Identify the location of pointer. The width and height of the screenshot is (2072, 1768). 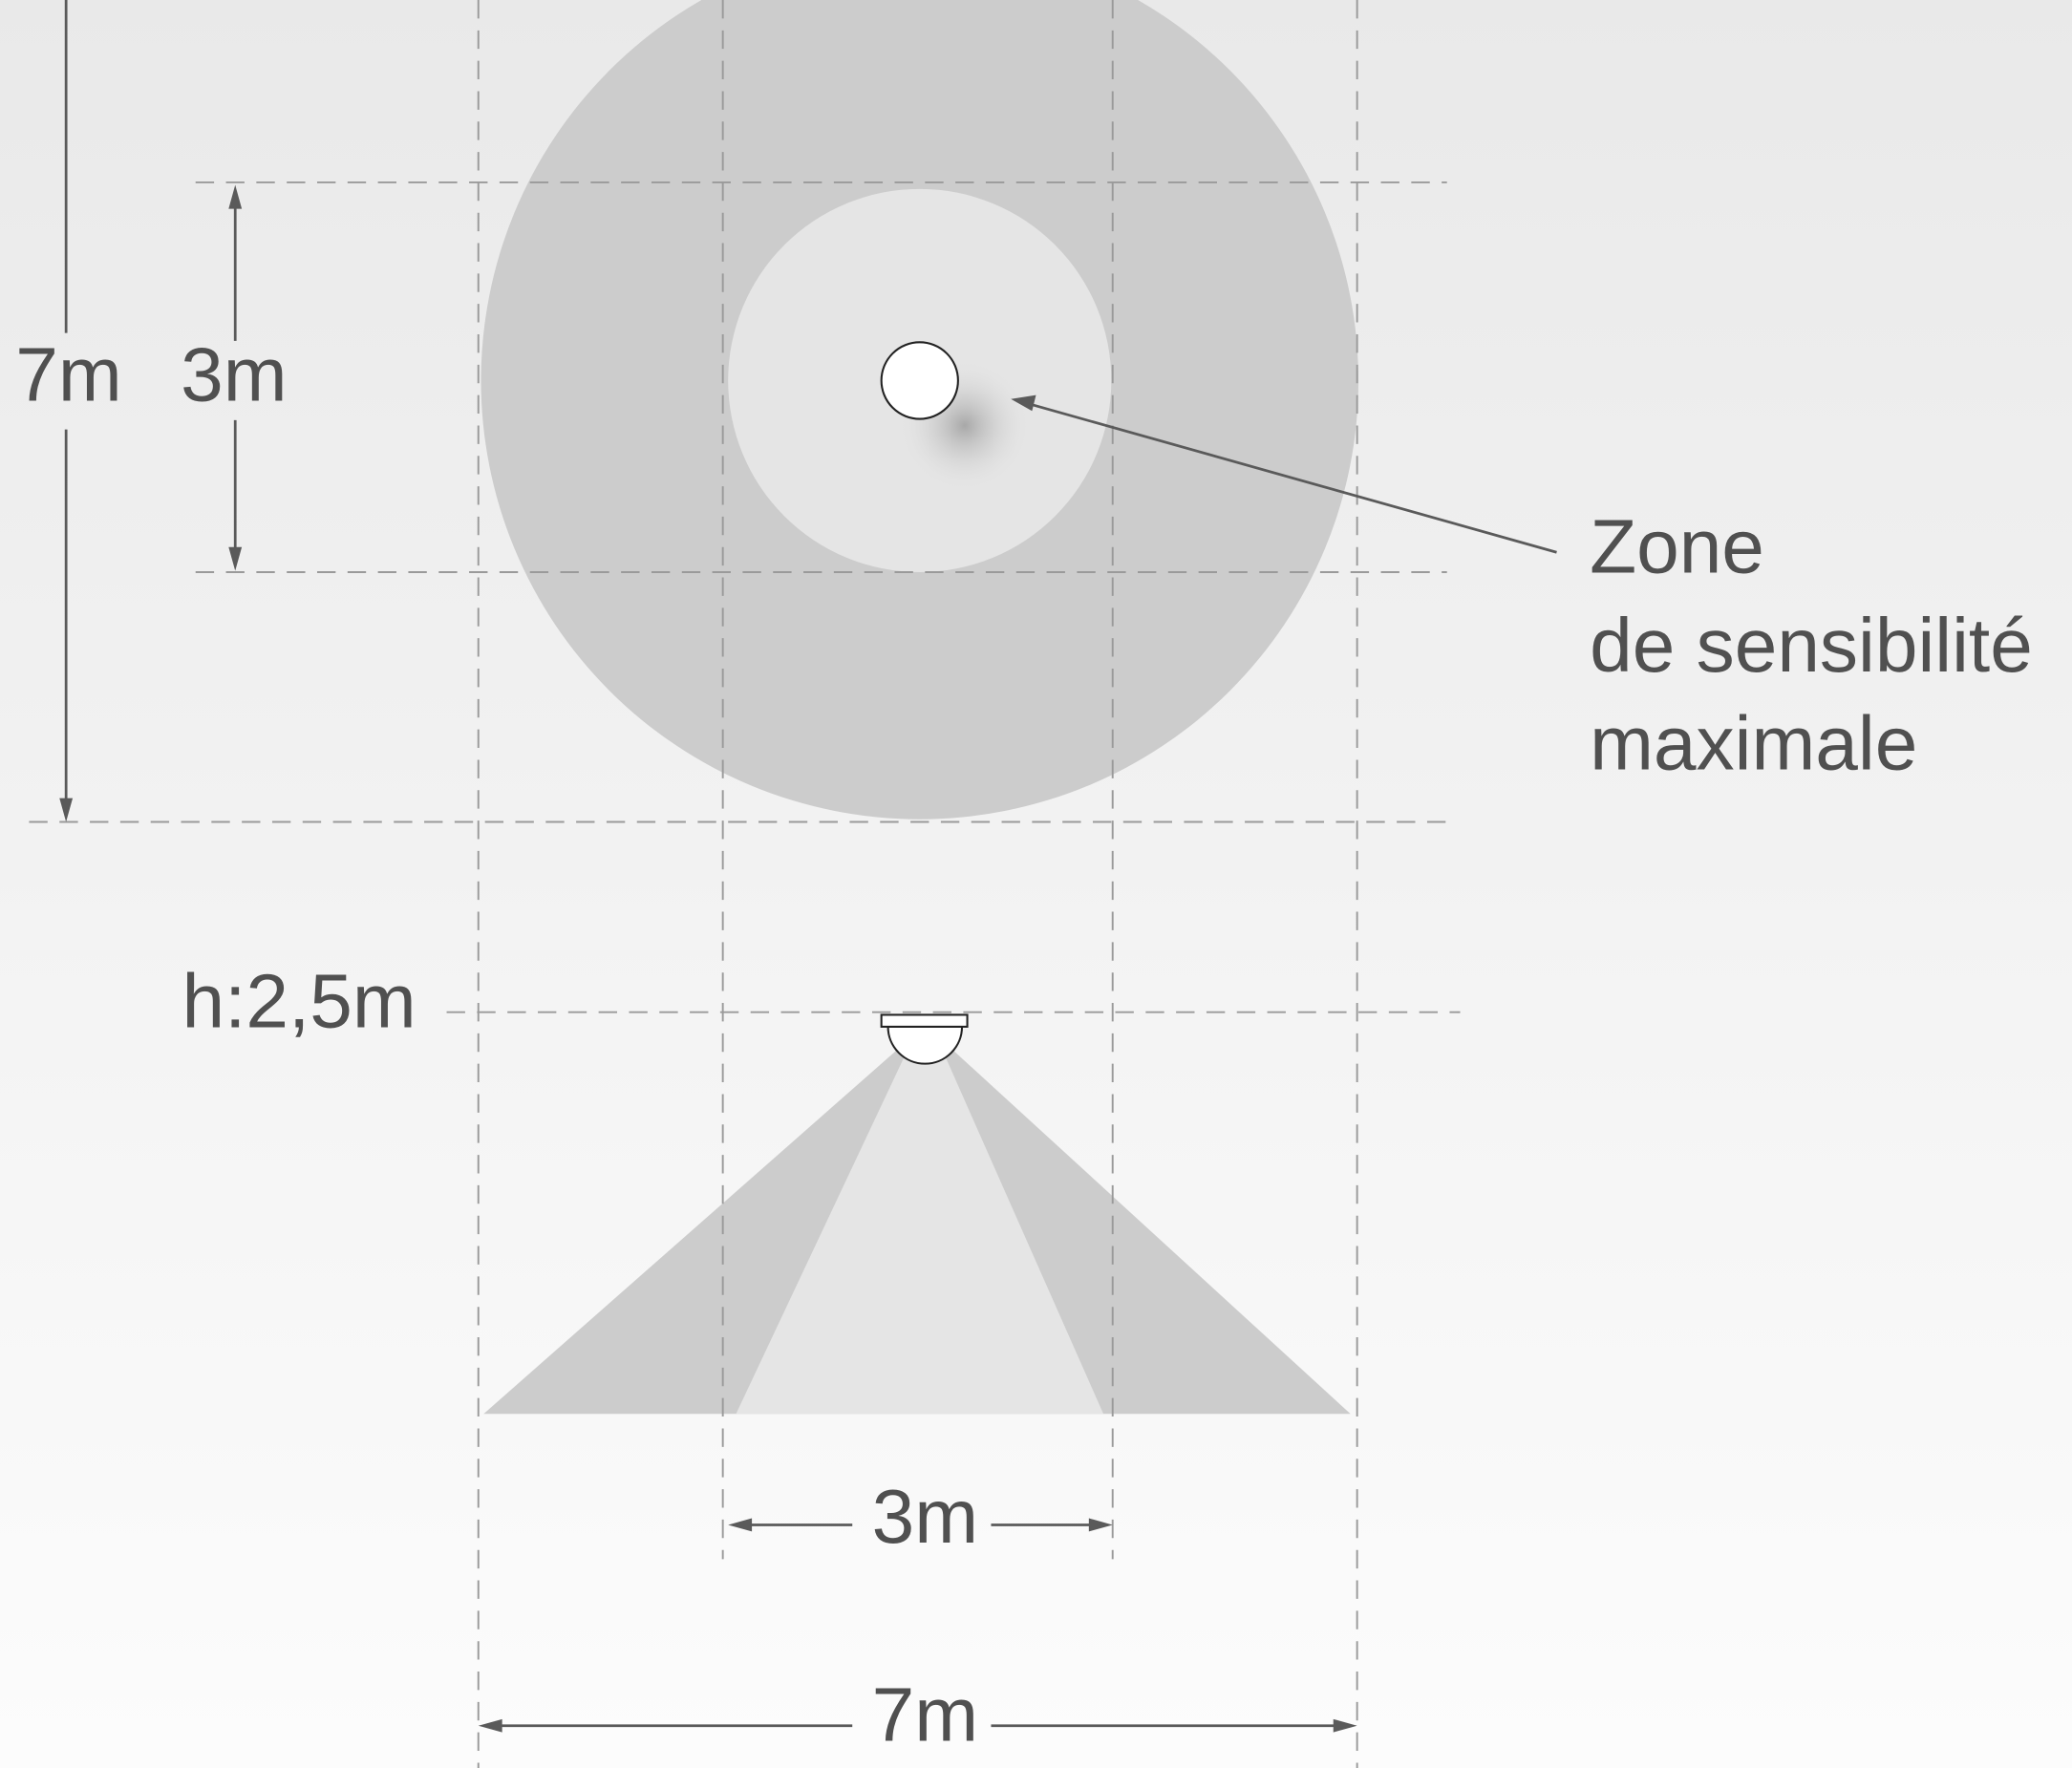
(1284, 474).